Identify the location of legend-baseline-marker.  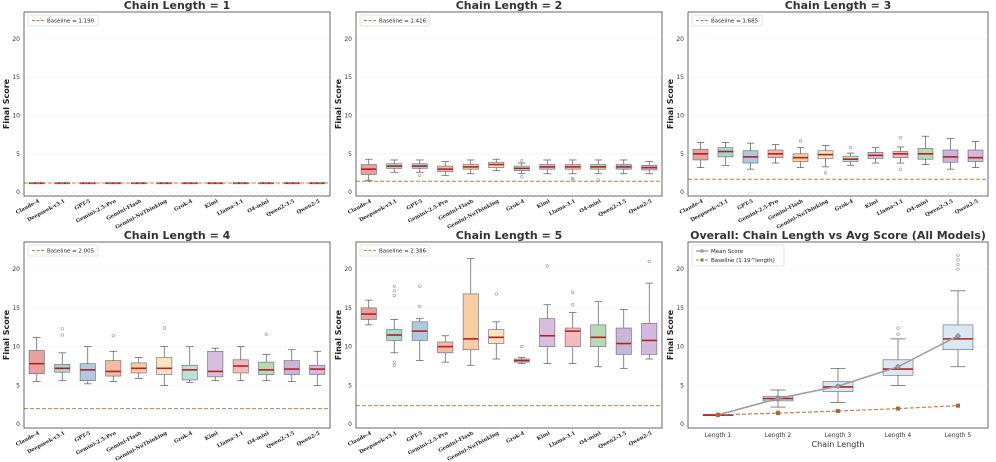
(702, 260).